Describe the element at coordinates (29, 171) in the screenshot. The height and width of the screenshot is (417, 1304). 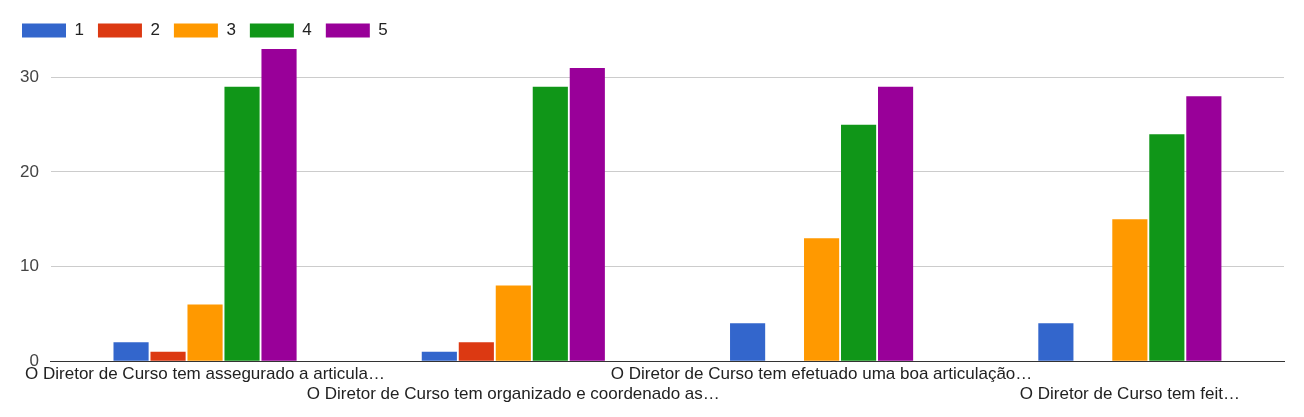
I see `y-tick-label: 20` at that location.